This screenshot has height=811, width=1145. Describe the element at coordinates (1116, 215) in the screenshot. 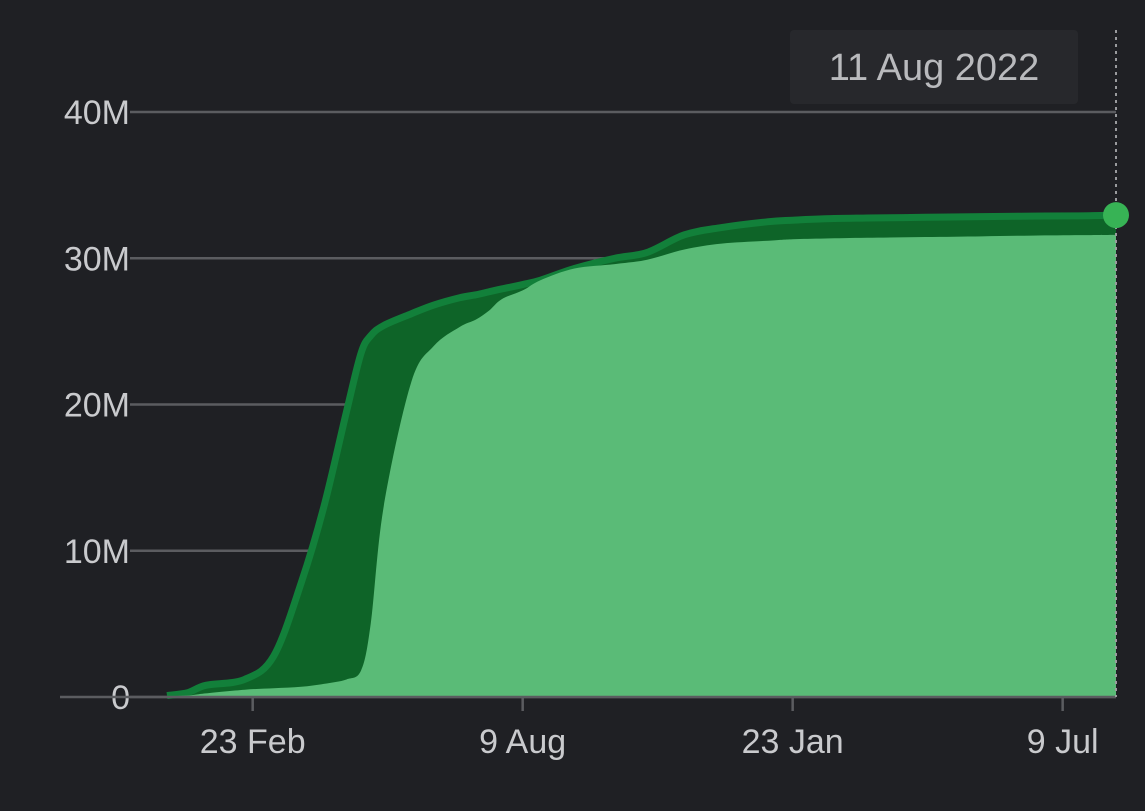

I see `hover-point-marker` at that location.